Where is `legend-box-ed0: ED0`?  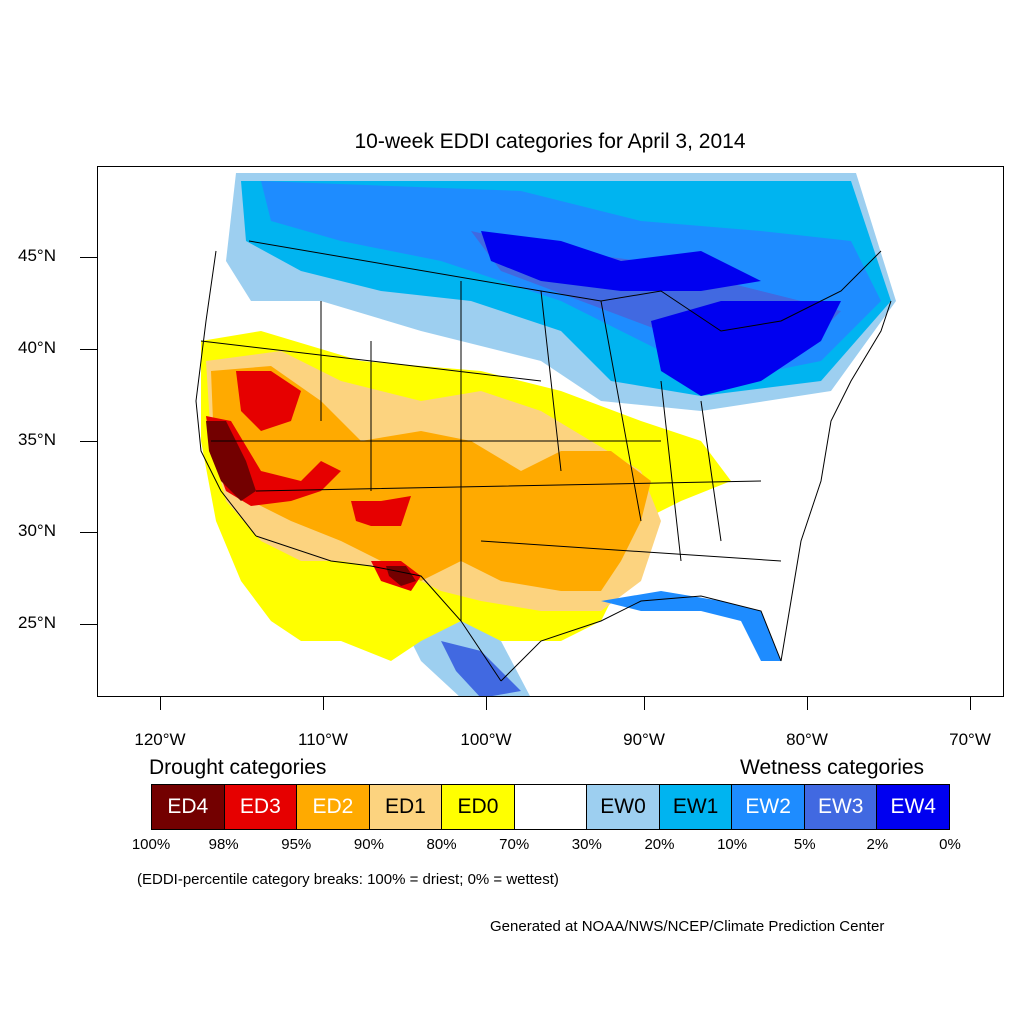
legend-box-ed0: ED0 is located at coordinates (478, 807).